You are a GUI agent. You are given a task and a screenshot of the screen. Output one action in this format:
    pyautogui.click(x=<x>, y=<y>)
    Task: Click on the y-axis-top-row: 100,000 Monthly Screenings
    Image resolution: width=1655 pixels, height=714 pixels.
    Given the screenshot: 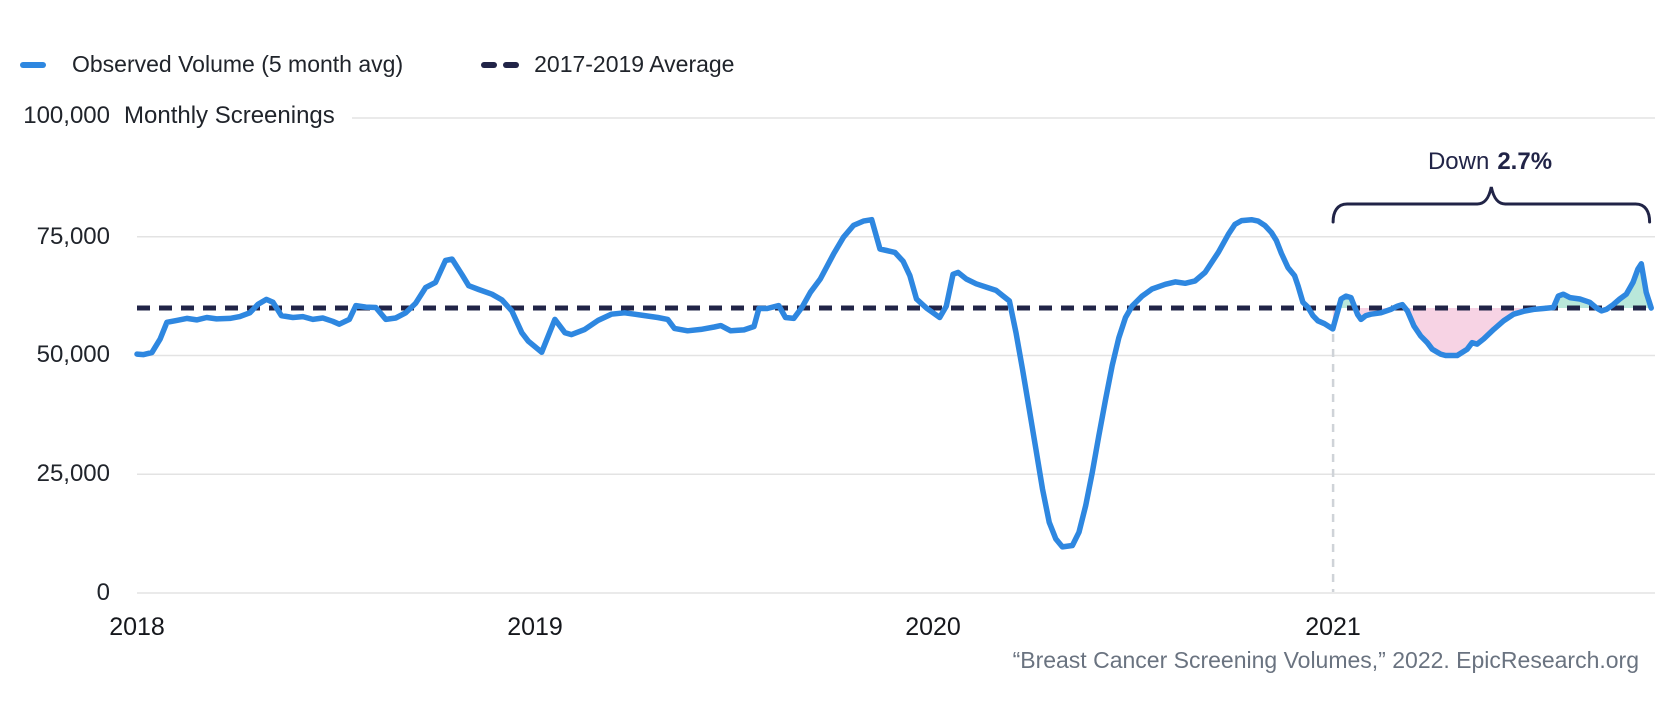 What is the action you would take?
    pyautogui.click(x=167, y=116)
    